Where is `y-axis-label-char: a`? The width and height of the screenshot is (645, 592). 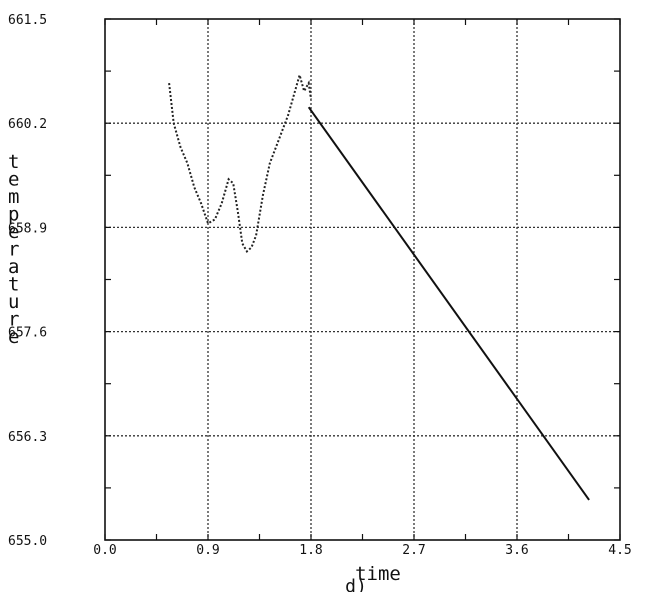
y-axis-label-char: a is located at coordinates (13, 267).